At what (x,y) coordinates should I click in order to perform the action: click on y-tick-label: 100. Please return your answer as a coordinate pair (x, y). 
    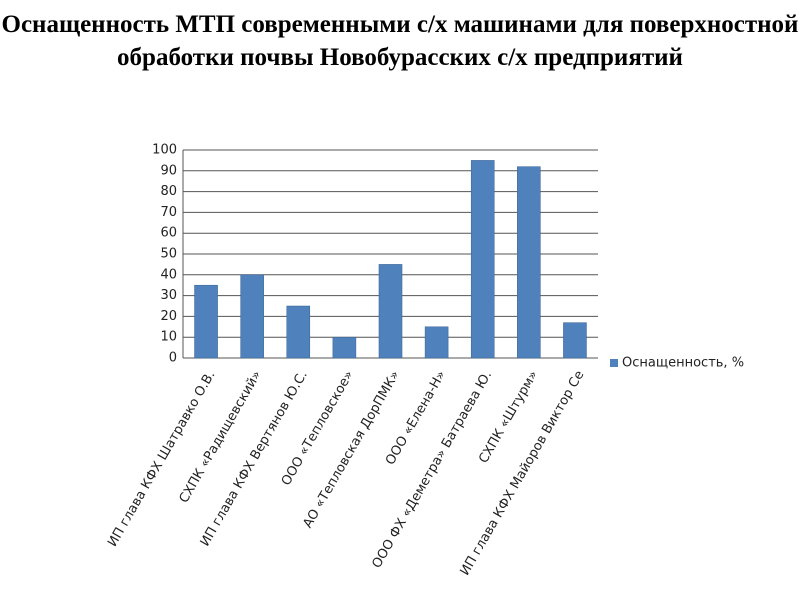
    Looking at the image, I should click on (164, 150).